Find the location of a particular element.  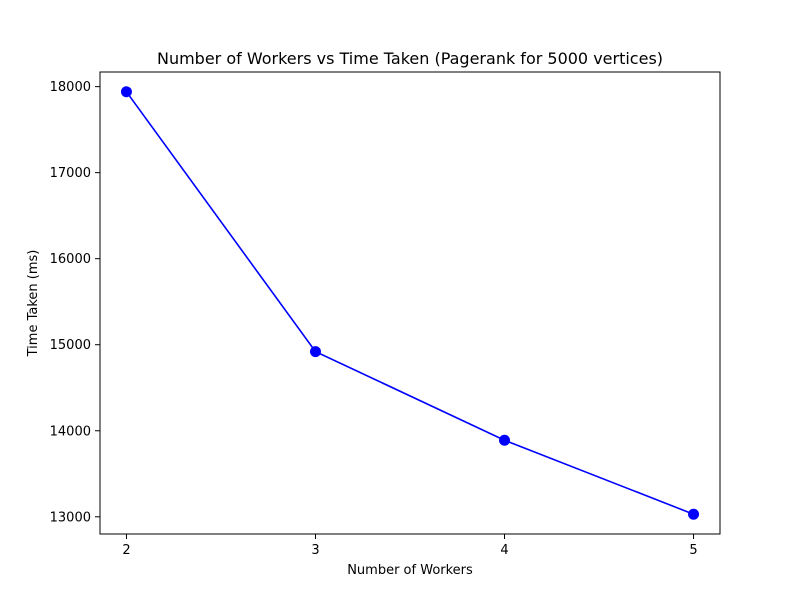

x-axis-ticks: 2 3 4 5 is located at coordinates (410, 546).